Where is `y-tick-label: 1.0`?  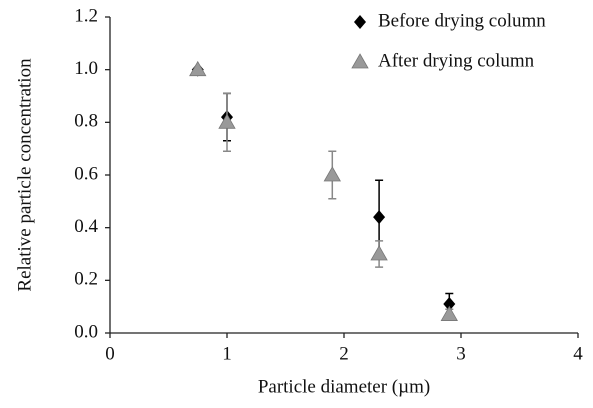
y-tick-label: 1.0 is located at coordinates (86, 68).